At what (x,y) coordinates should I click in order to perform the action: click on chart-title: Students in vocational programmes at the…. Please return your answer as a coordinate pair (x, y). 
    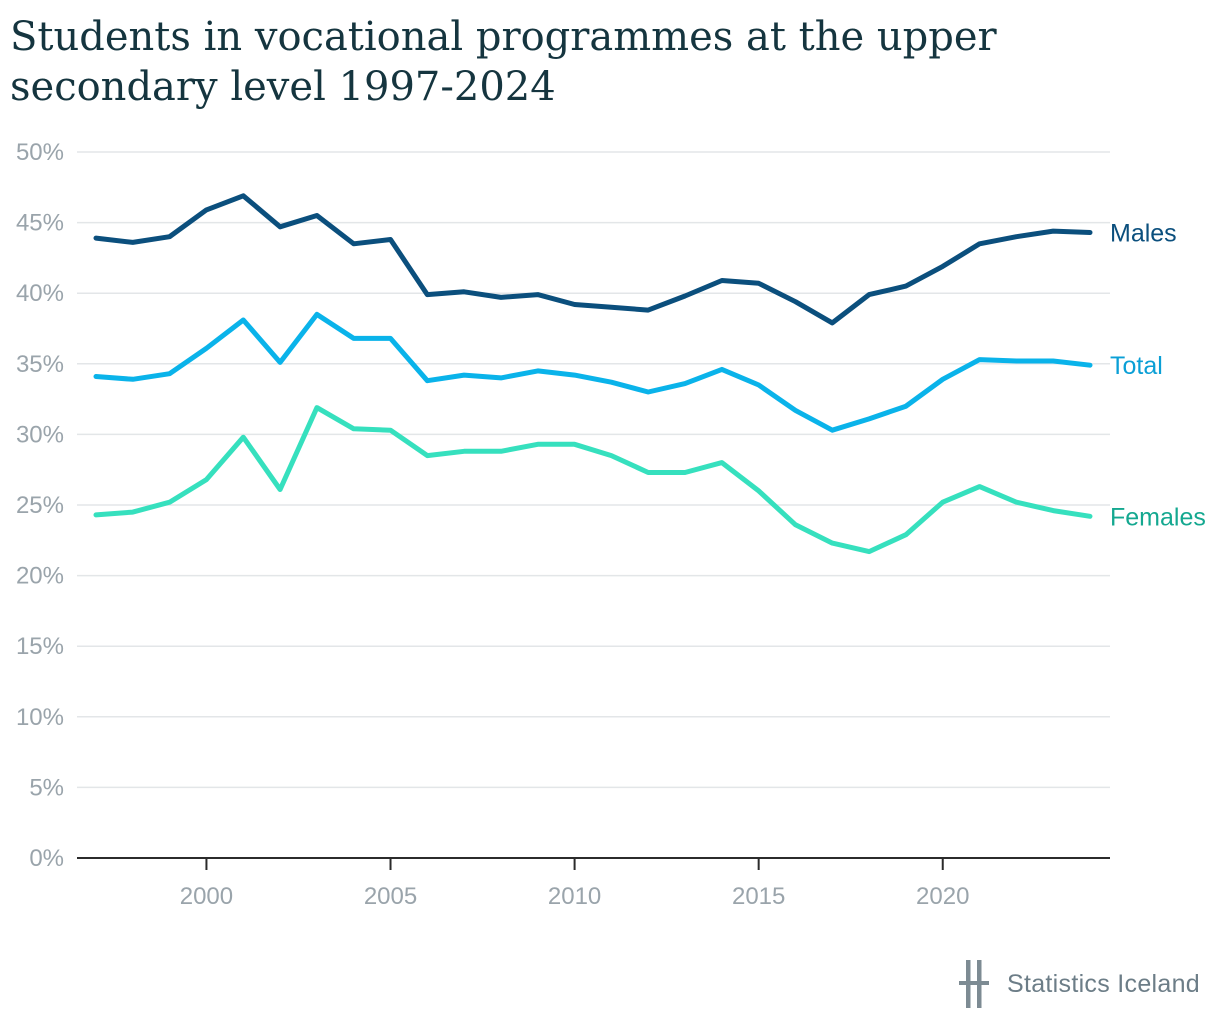
    Looking at the image, I should click on (503, 62).